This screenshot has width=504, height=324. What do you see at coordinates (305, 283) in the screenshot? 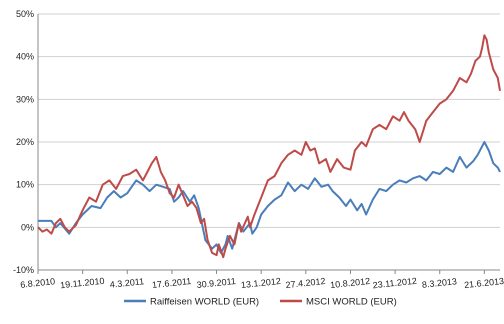
I see `x-tick-label: 27.4.2012` at bounding box center [305, 283].